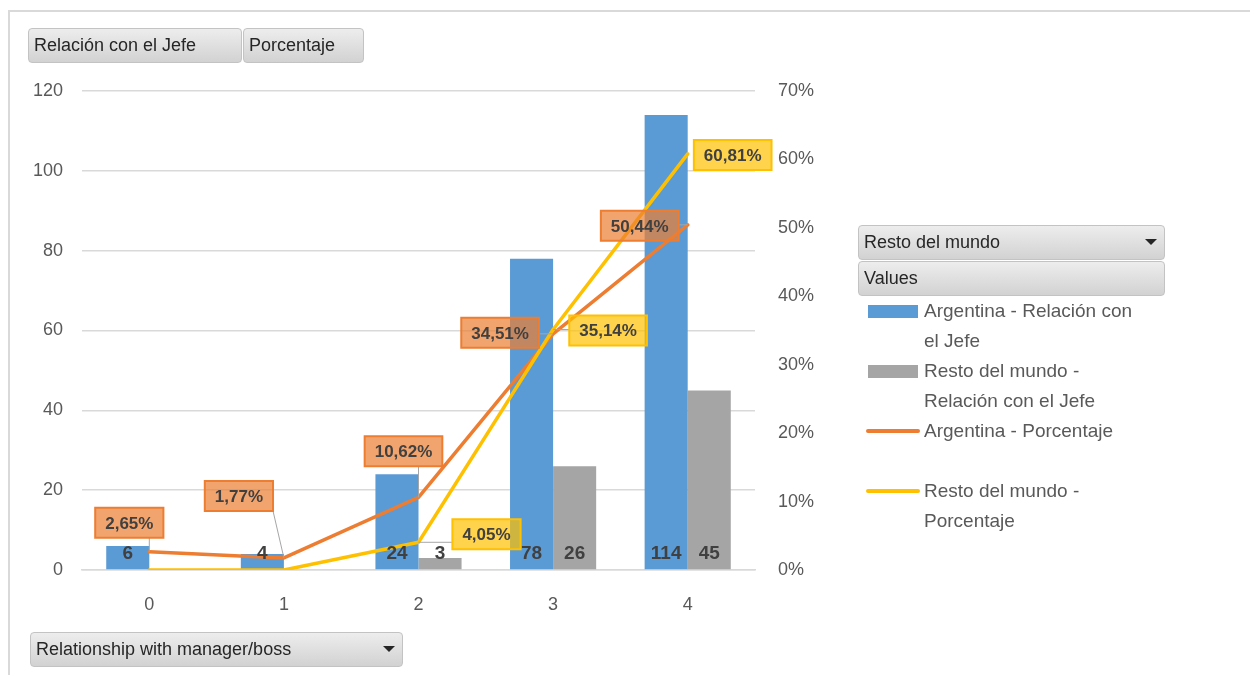 Image resolution: width=1250 pixels, height=675 pixels. I want to click on data-label: 60,81%, so click(732, 155).